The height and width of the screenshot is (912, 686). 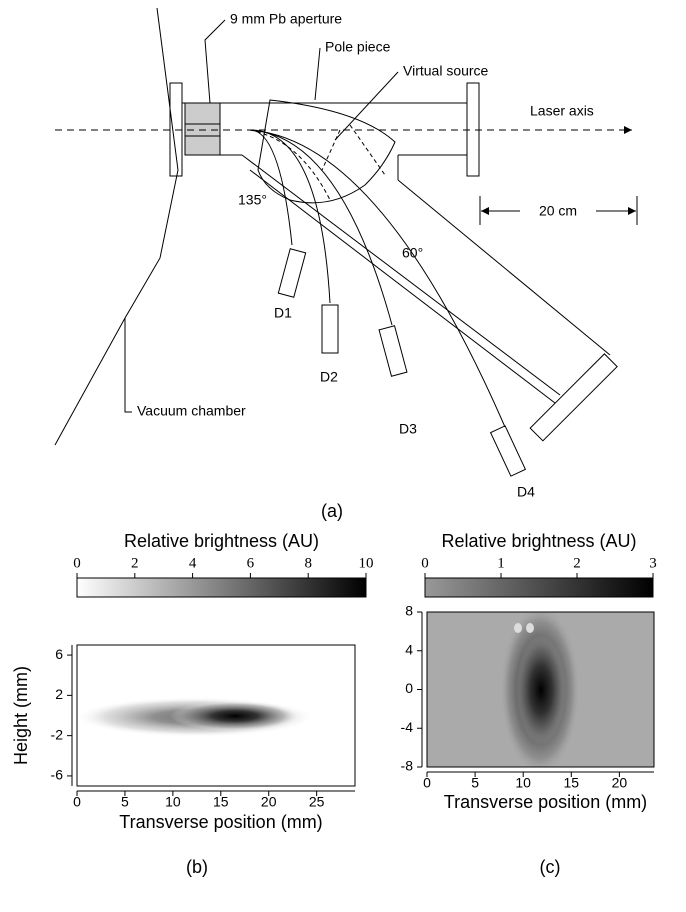 What do you see at coordinates (407, 727) in the screenshot?
I see `y-tick-label: -4` at bounding box center [407, 727].